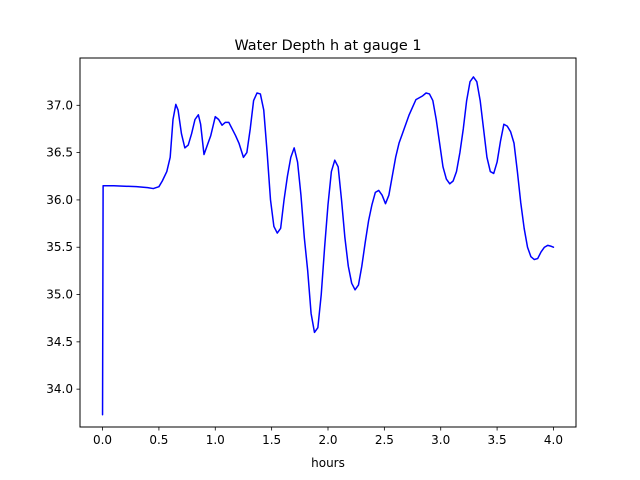 The width and height of the screenshot is (640, 480). What do you see at coordinates (158, 440) in the screenshot?
I see `x-tick-label: 0.5` at bounding box center [158, 440].